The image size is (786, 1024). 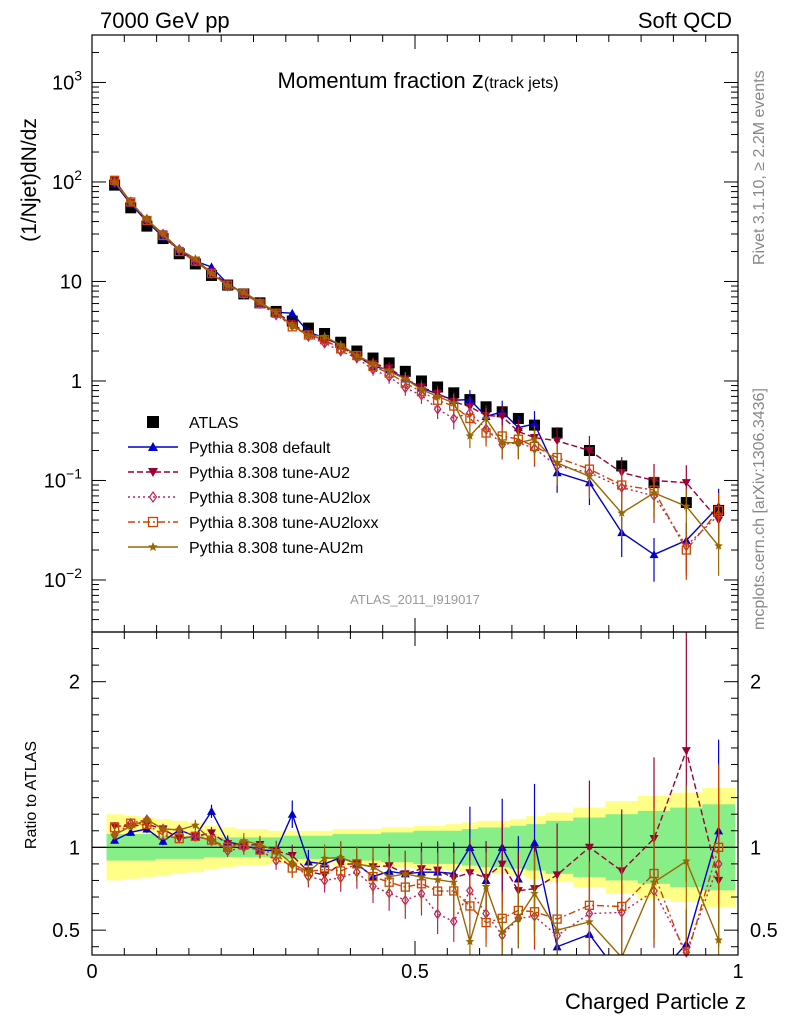 I want to click on y-tick-label-ratio-left-1: 1, so click(x=74, y=848).